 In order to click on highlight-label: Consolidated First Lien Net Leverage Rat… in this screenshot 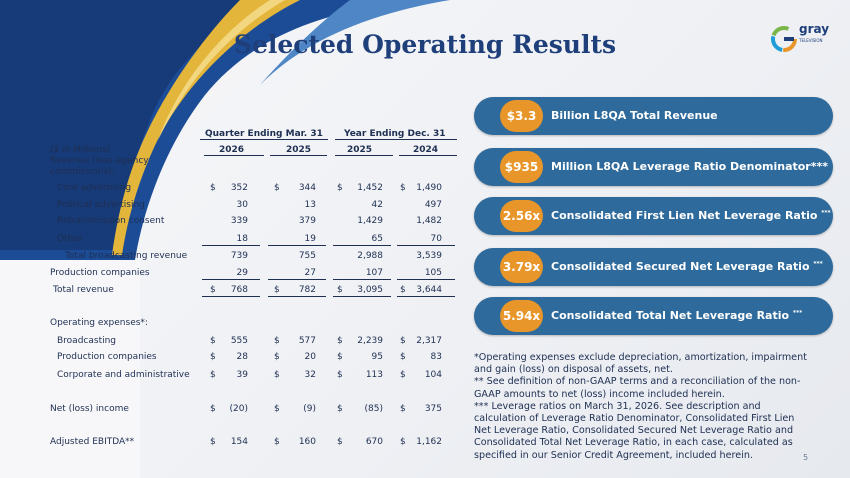, I will do `click(684, 215)`.